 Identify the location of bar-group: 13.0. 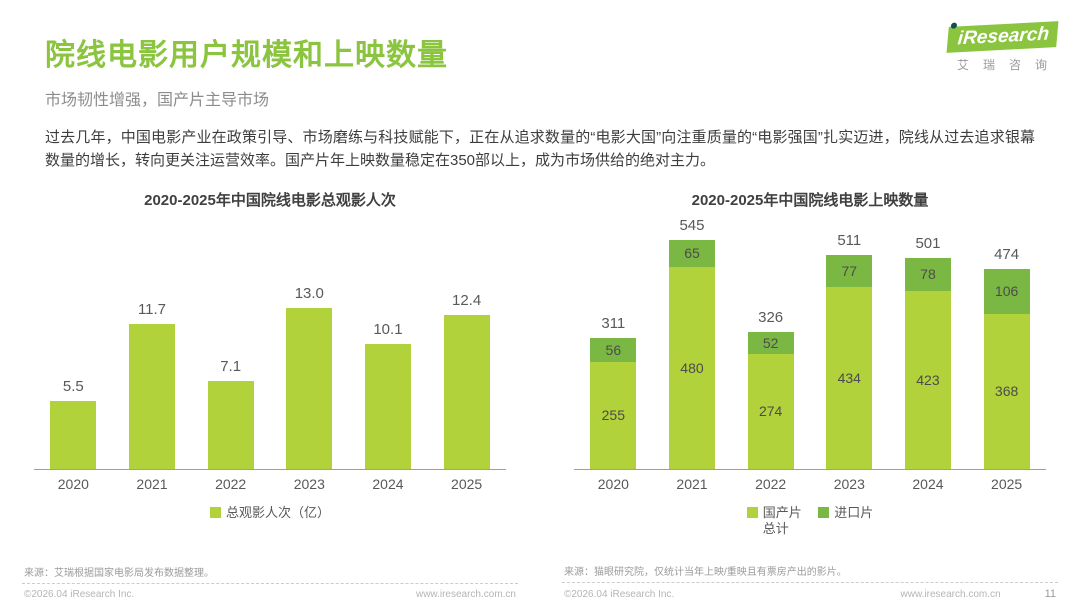
(309, 376).